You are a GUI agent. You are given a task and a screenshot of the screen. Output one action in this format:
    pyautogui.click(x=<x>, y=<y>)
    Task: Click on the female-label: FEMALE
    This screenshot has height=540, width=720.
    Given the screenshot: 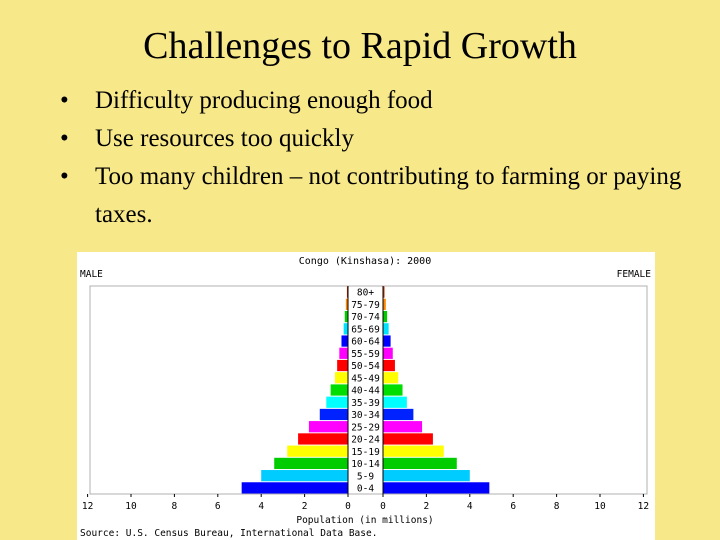 What is the action you would take?
    pyautogui.click(x=634, y=274)
    